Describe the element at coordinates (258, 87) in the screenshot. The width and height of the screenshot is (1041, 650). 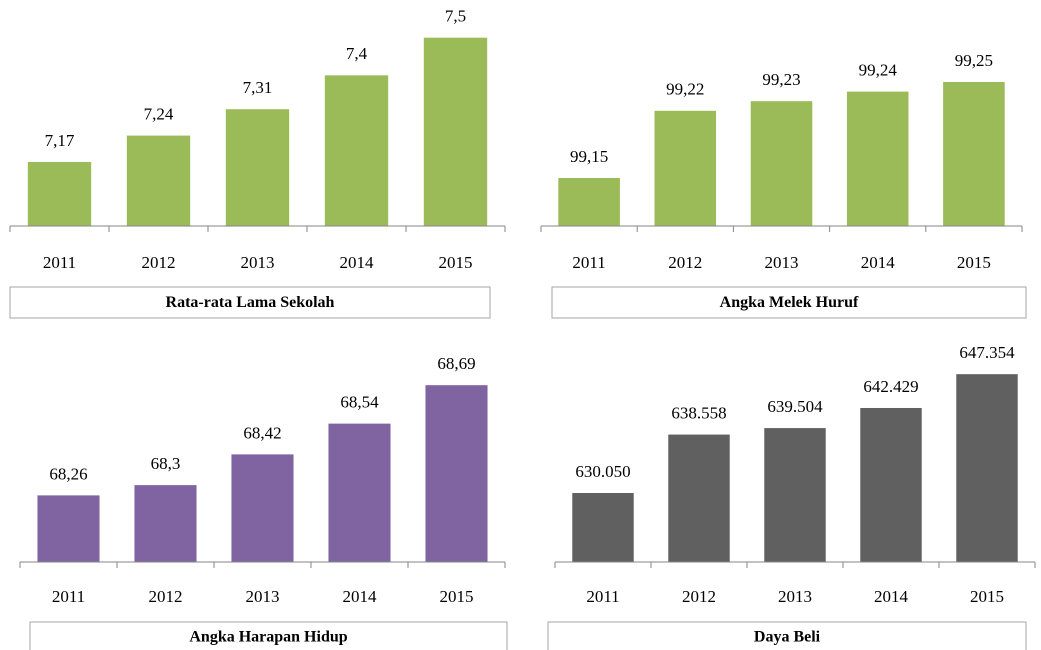
I see `data-label: 7,31` at that location.